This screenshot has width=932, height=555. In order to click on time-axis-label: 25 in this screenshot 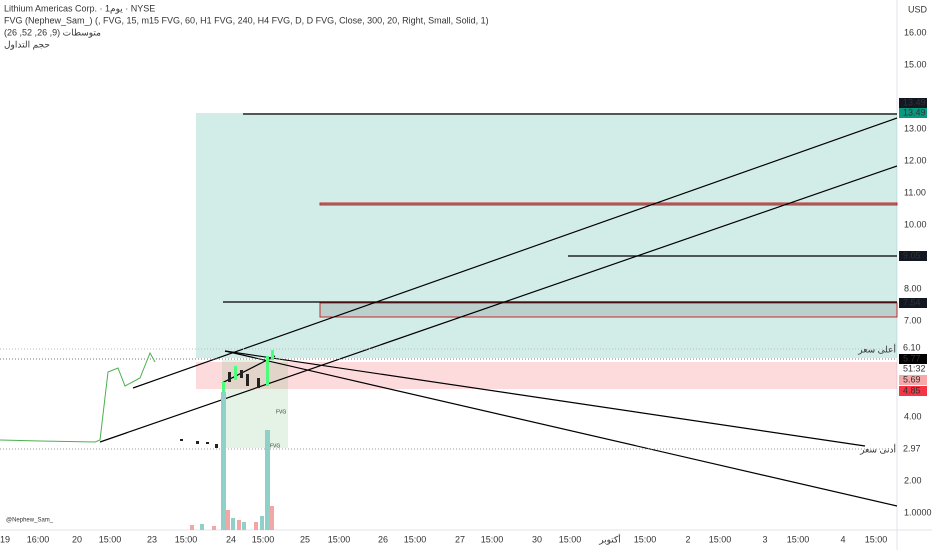, I will do `click(305, 539)`.